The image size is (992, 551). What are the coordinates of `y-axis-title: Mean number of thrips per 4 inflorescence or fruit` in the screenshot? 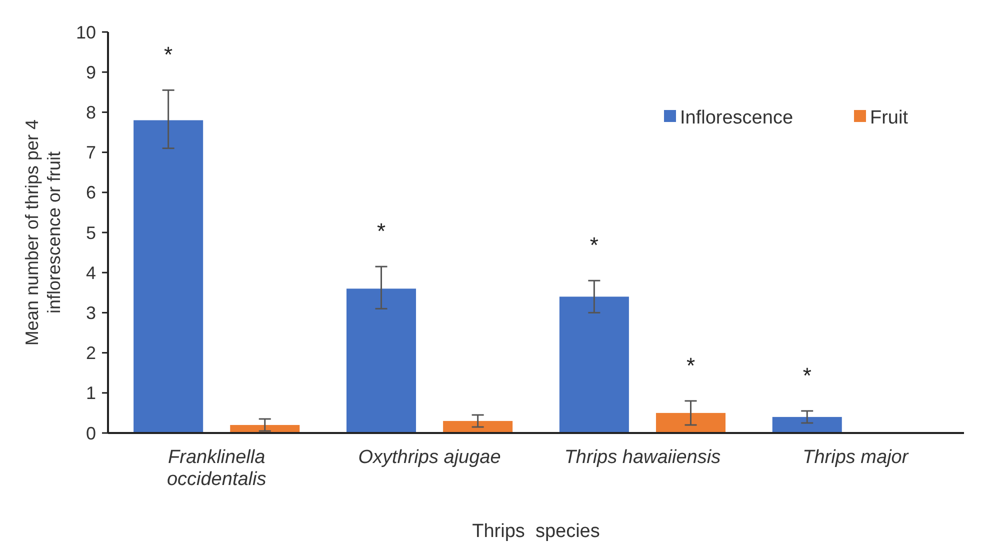 It's located at (43, 232).